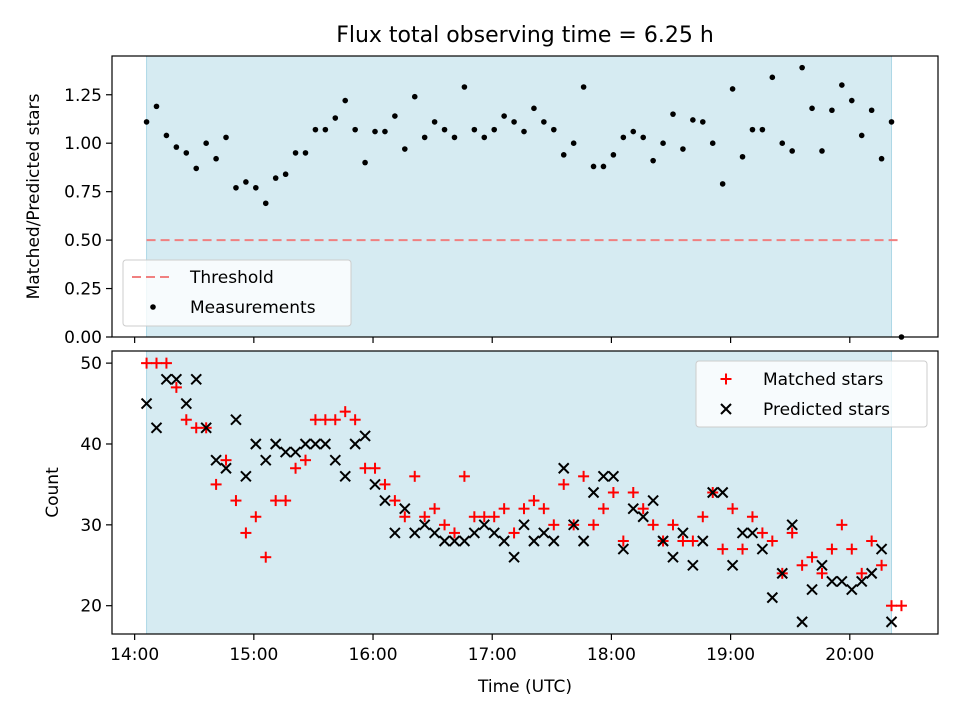  What do you see at coordinates (373, 655) in the screenshot?
I see `x-tick-label: 16:00` at bounding box center [373, 655].